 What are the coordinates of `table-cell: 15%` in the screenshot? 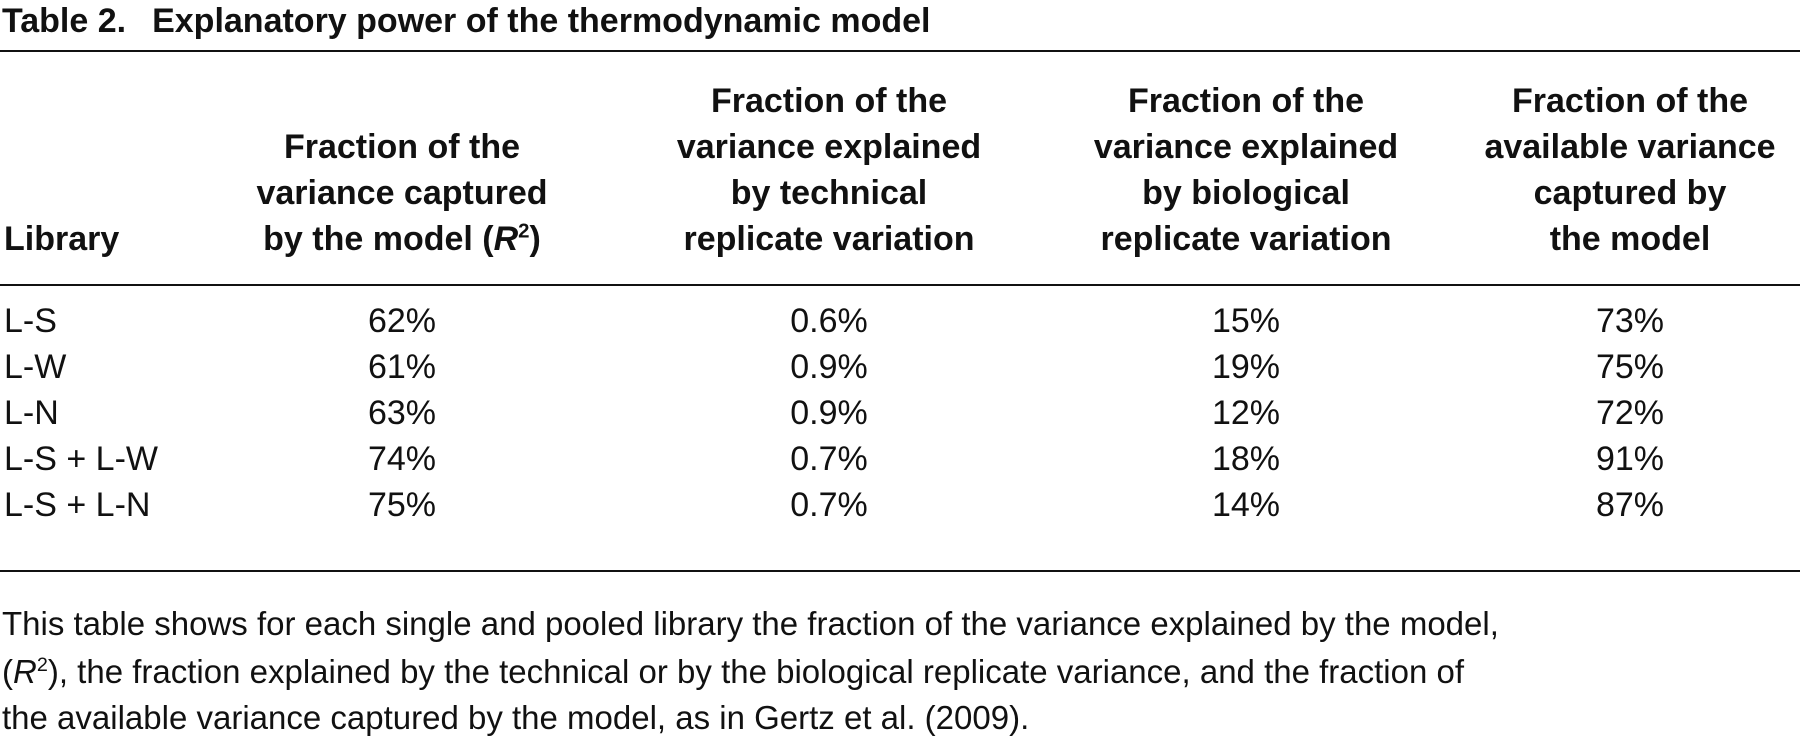 It's located at (1246, 321).